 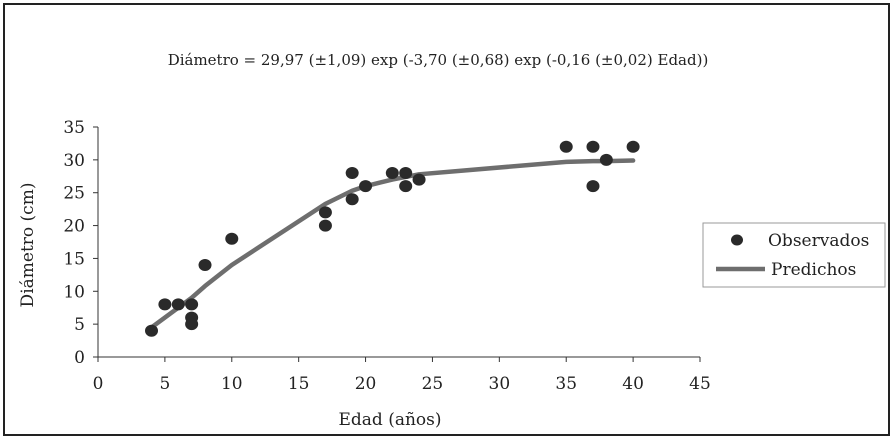 I want to click on x-tick-label: 15, so click(x=299, y=384).